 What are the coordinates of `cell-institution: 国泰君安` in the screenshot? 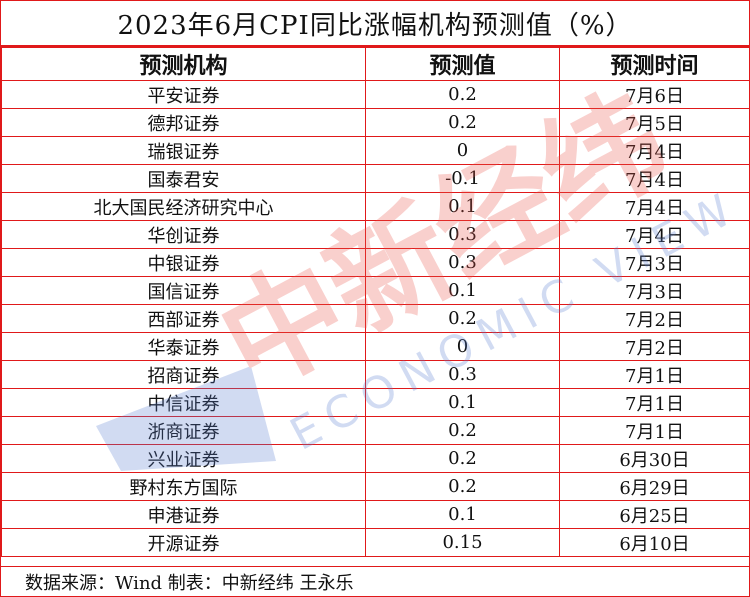 It's located at (183, 178).